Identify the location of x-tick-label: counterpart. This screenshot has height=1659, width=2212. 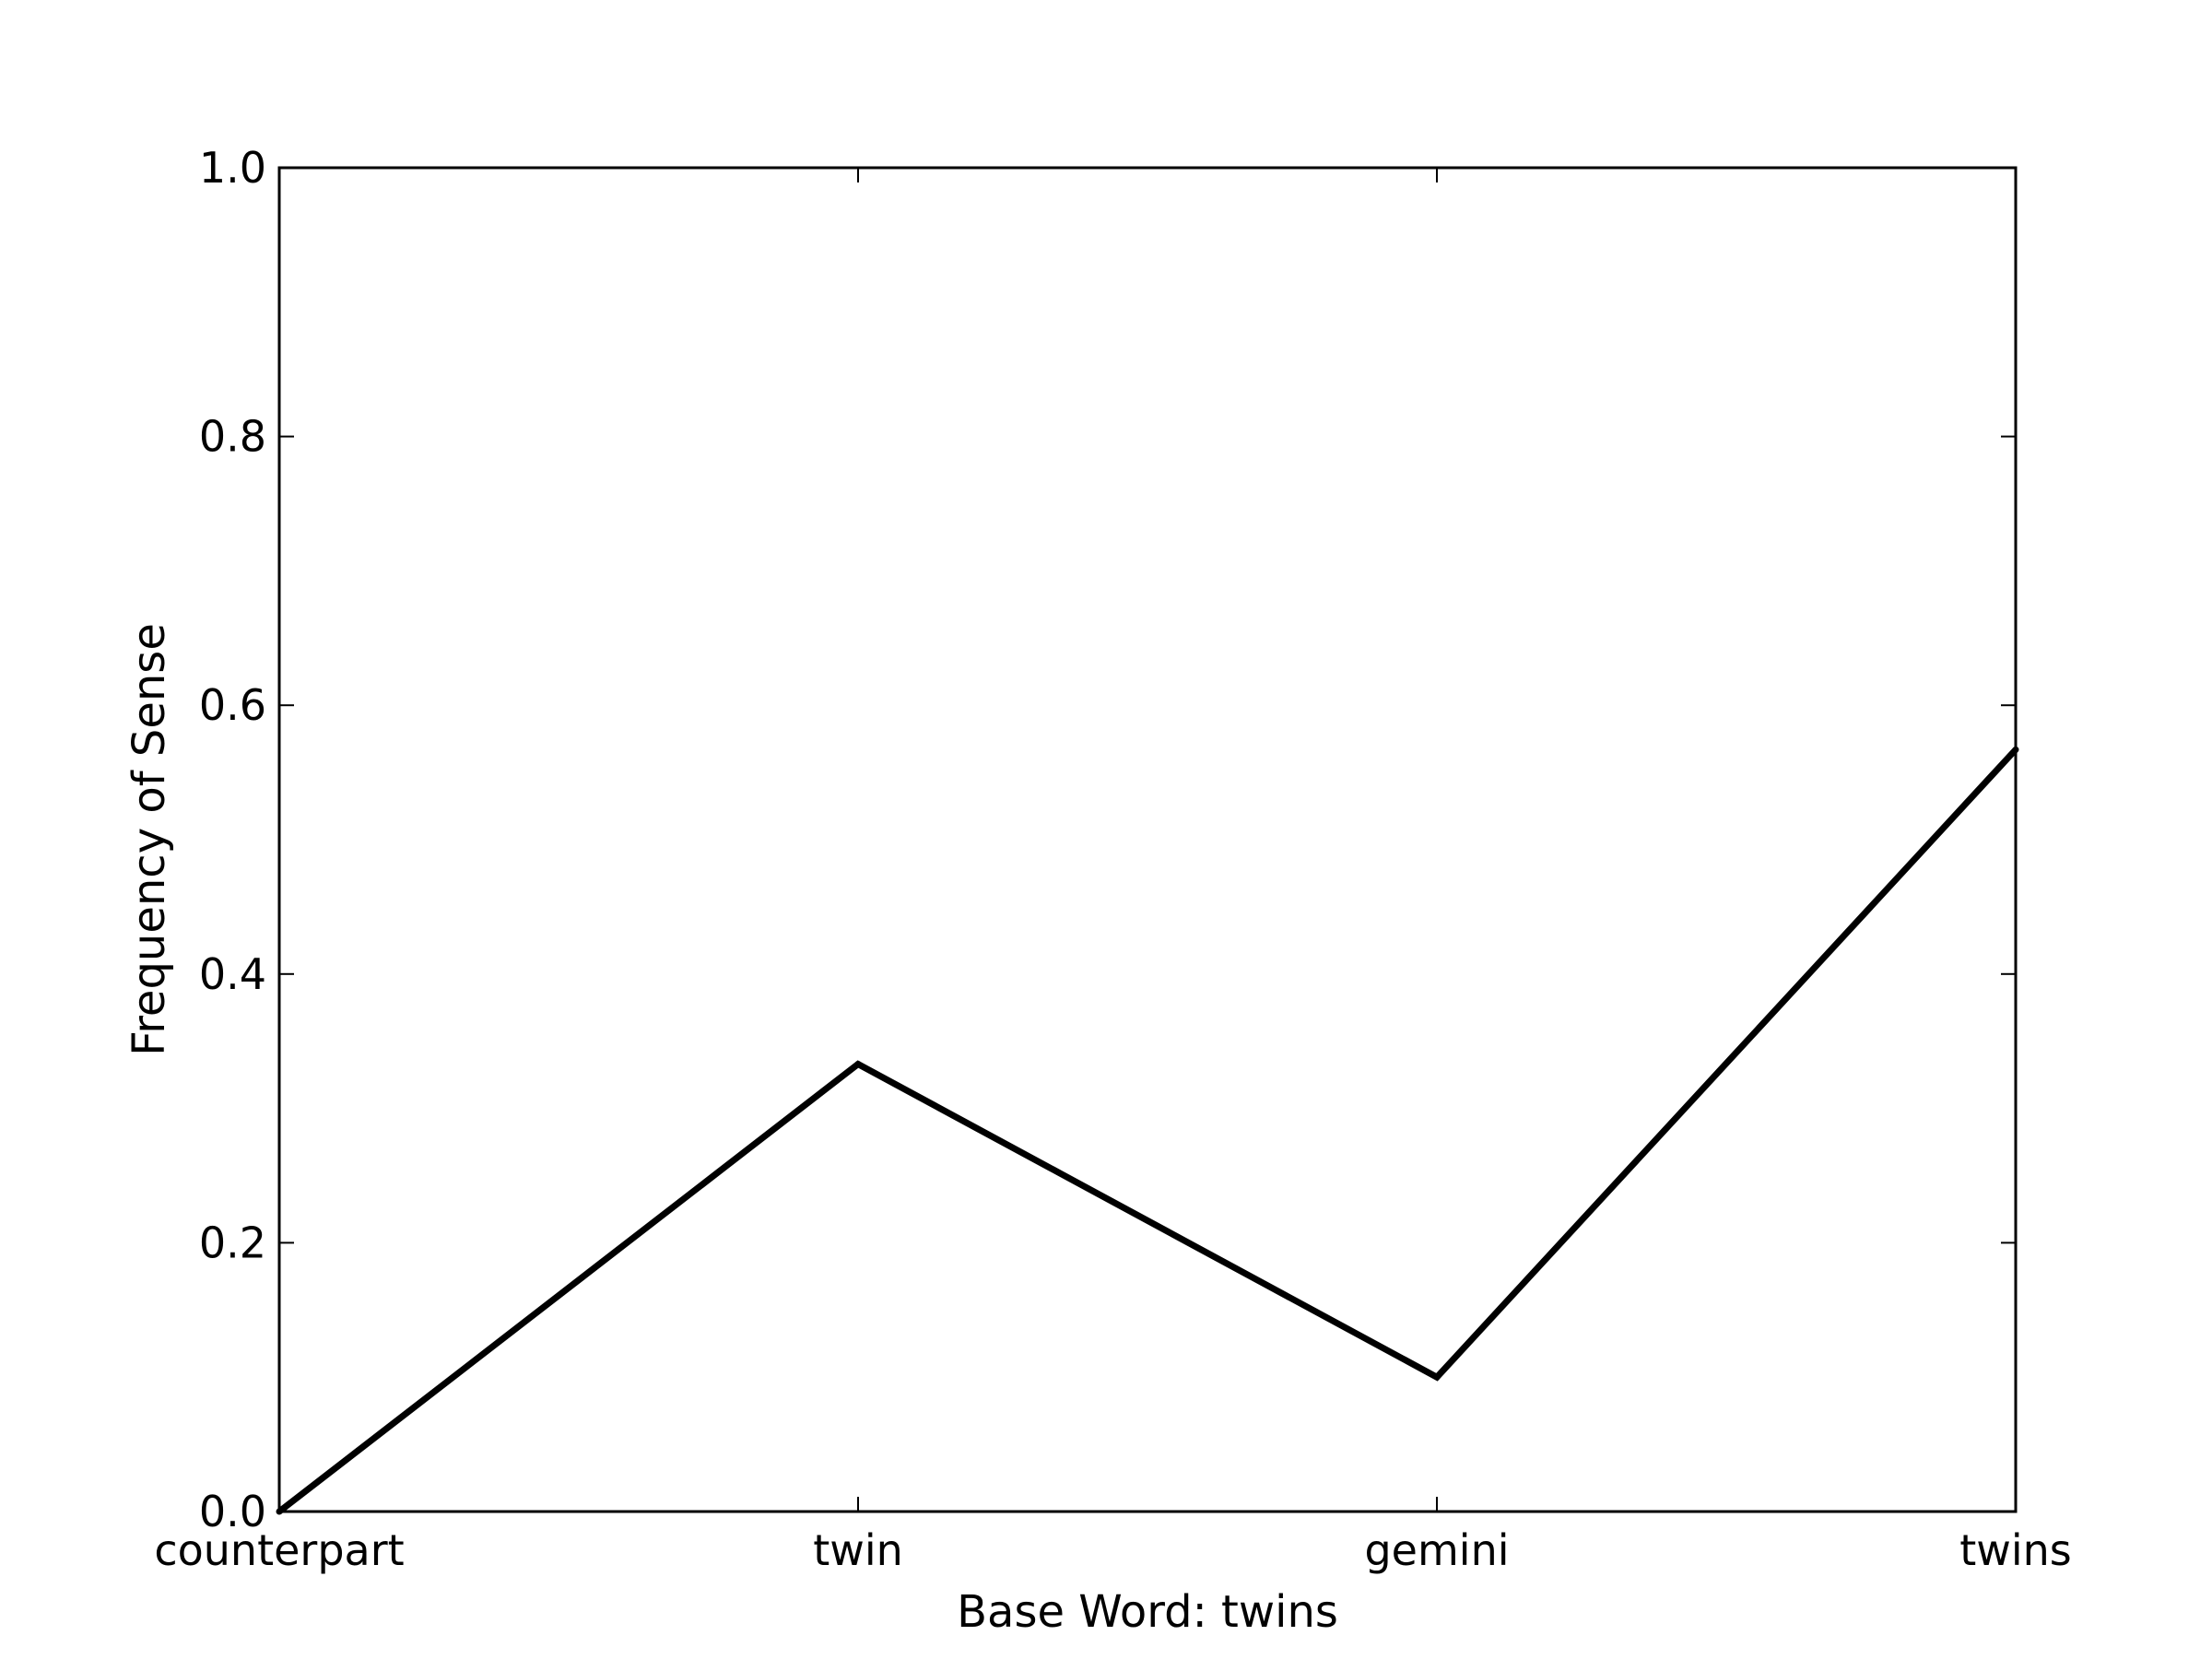
(279, 1550).